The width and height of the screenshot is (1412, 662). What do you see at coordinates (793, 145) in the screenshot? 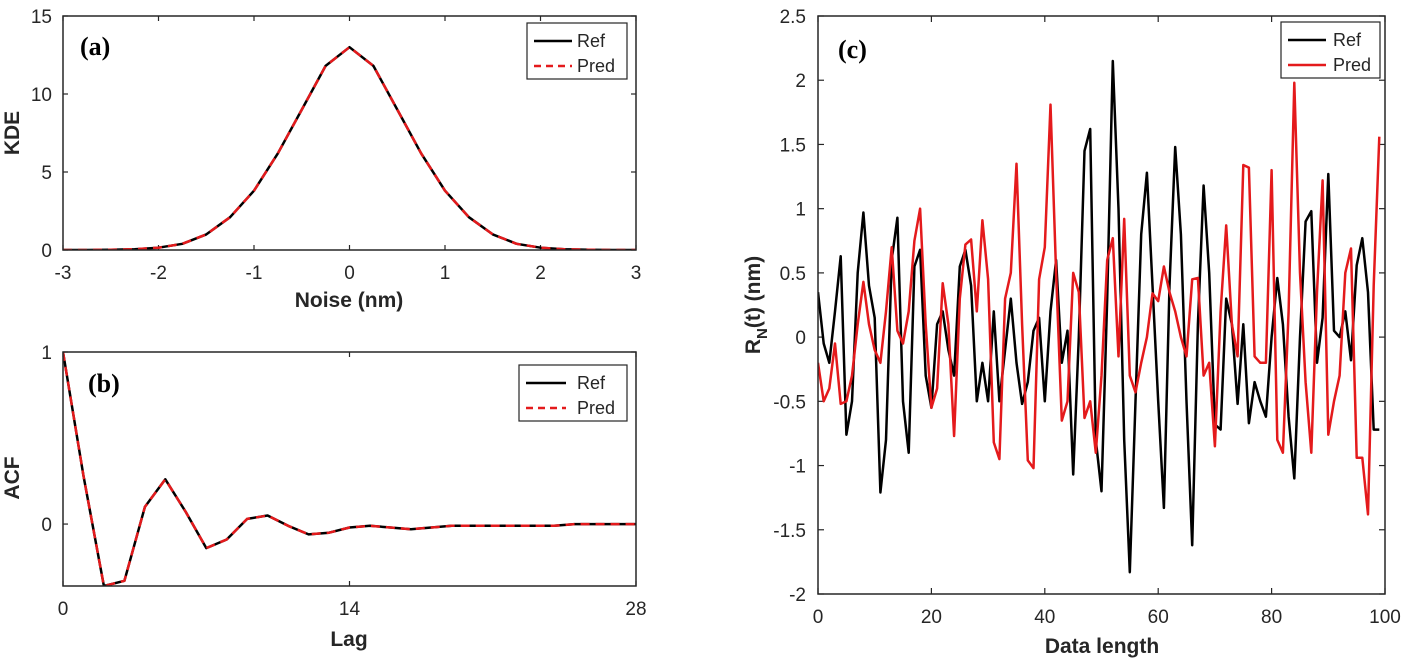
I see `y-tick-label-c: 1.5` at bounding box center [793, 145].